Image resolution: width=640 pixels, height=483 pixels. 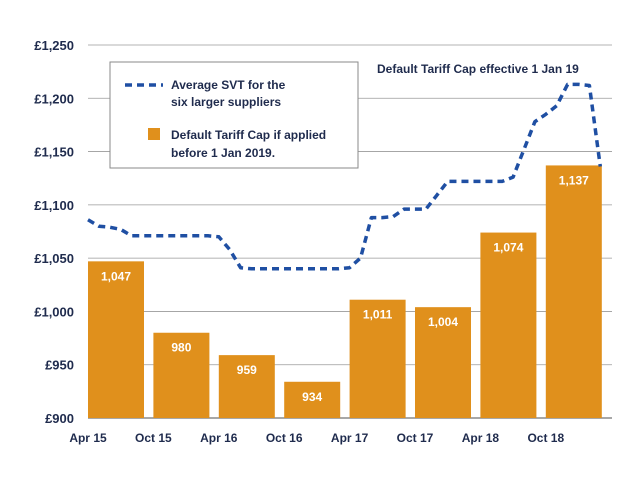 I want to click on y-tick-label: £1,200, so click(x=54, y=98).